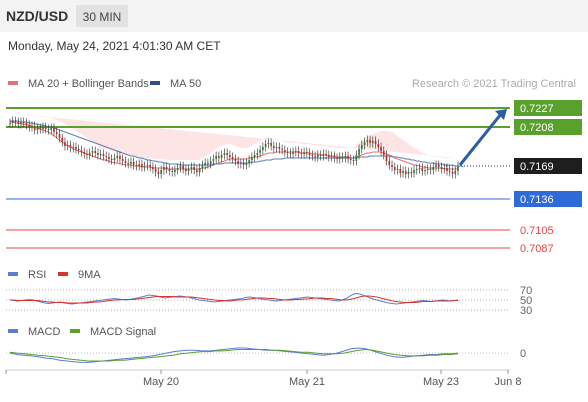  I want to click on macd-legend: MACD MACD Signal, so click(82, 332).